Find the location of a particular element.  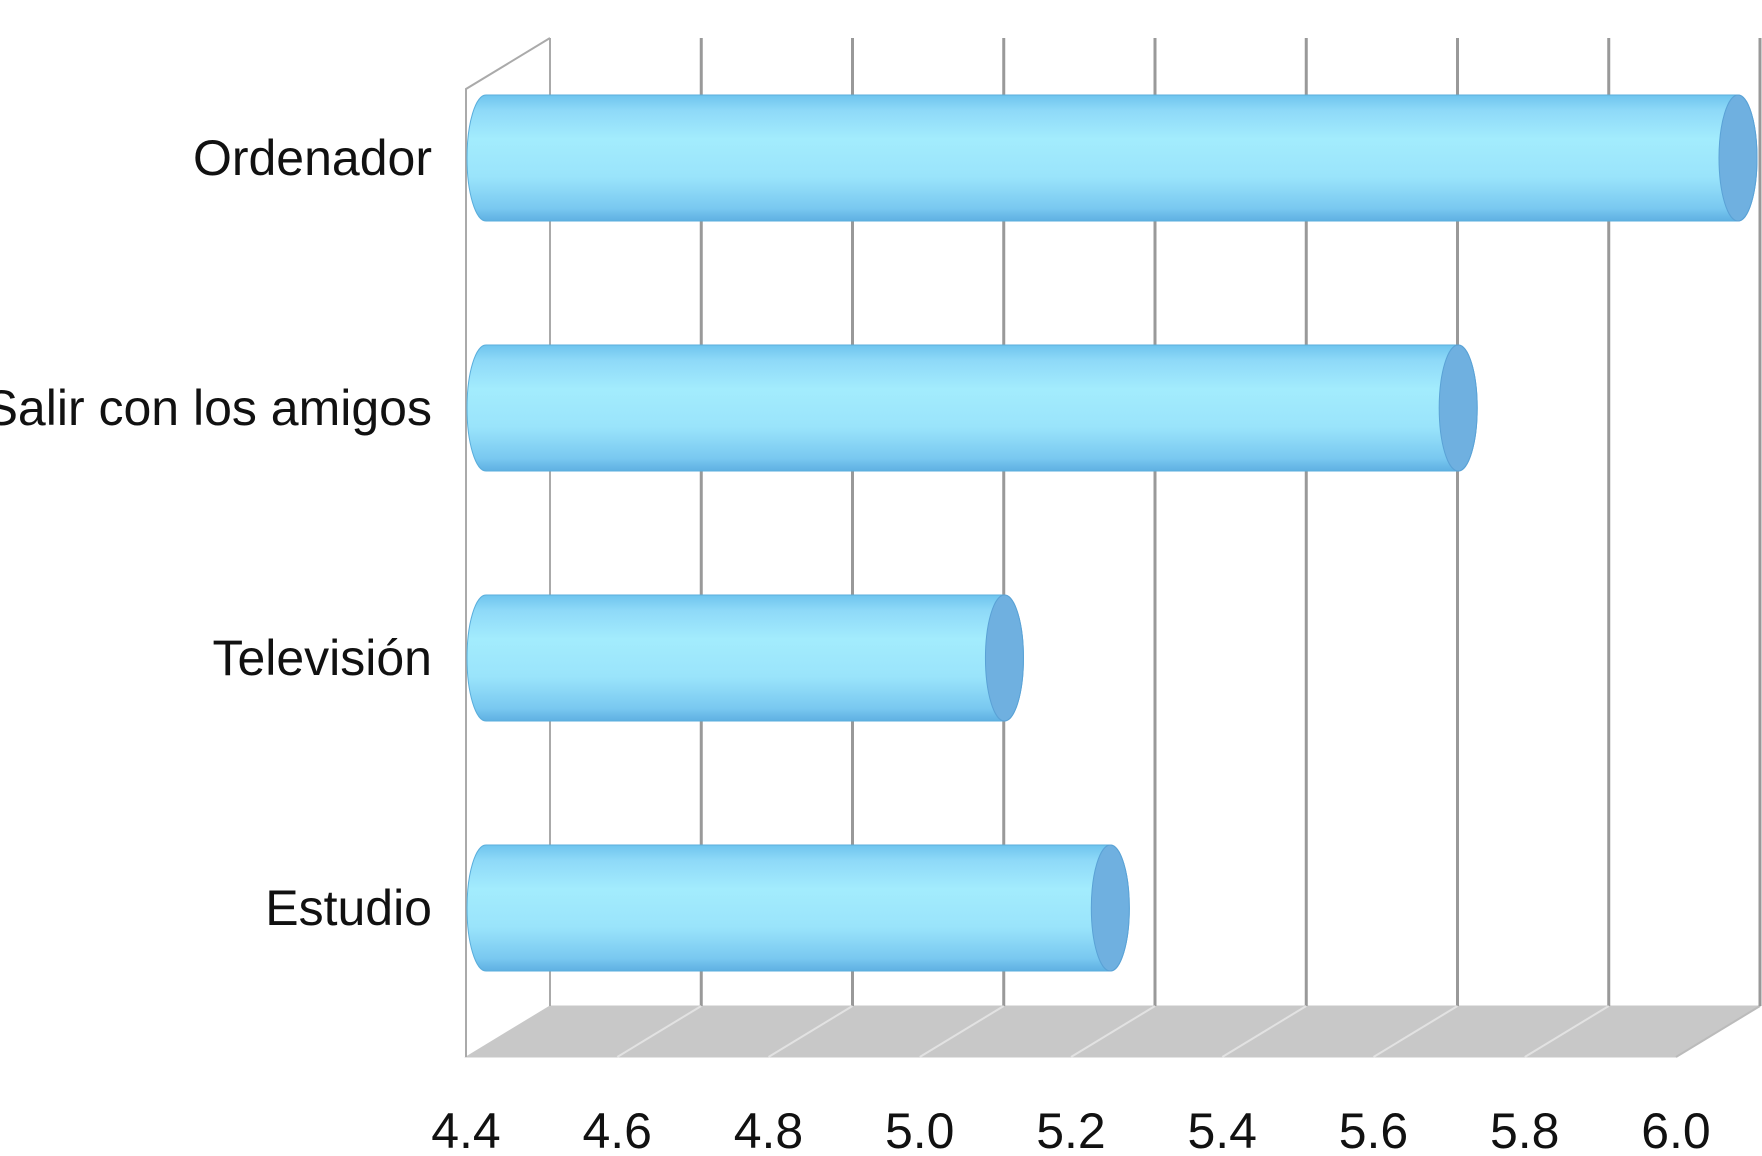

x-tick-label: 5.8 is located at coordinates (1525, 1129).